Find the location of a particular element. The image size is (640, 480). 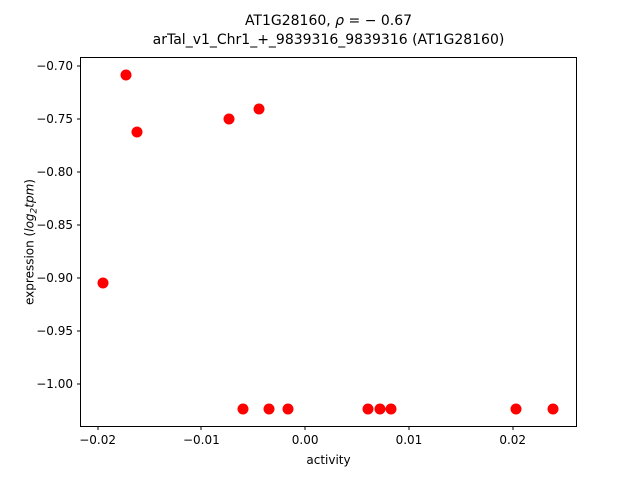

x-tick-label: −0.01 is located at coordinates (201, 440).